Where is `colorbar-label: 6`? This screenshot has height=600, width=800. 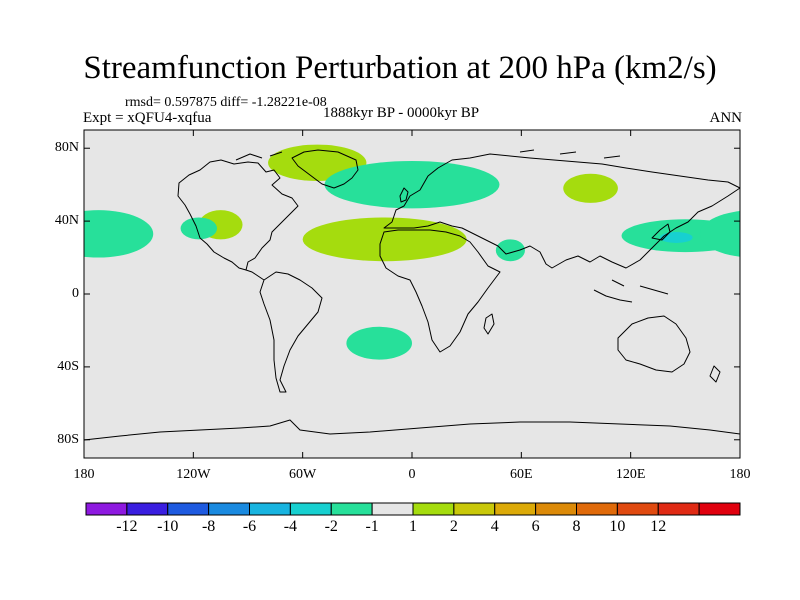
colorbar-label: 6 is located at coordinates (535, 526).